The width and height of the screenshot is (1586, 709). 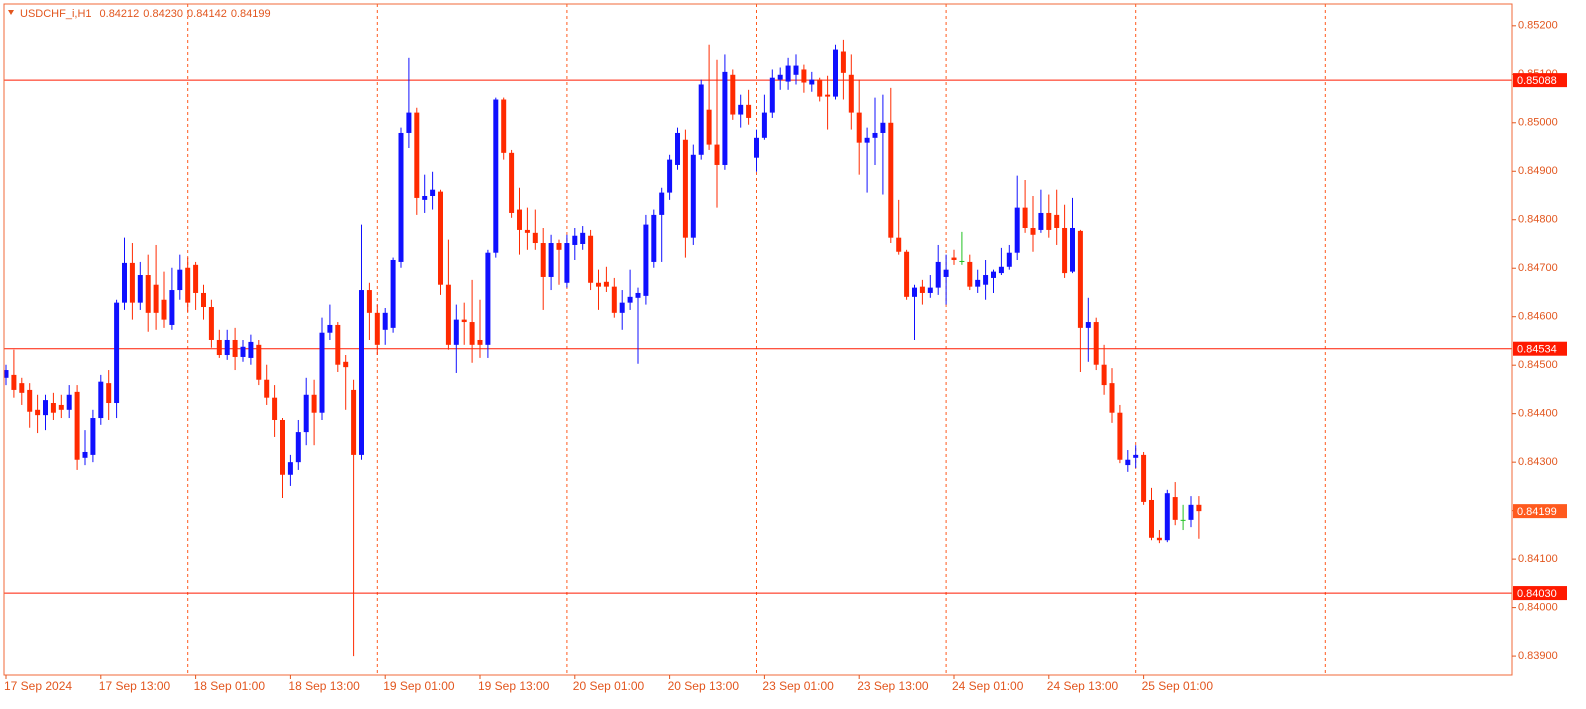 I want to click on x-tick-label: 23 Sep 01:00, so click(x=798, y=686).